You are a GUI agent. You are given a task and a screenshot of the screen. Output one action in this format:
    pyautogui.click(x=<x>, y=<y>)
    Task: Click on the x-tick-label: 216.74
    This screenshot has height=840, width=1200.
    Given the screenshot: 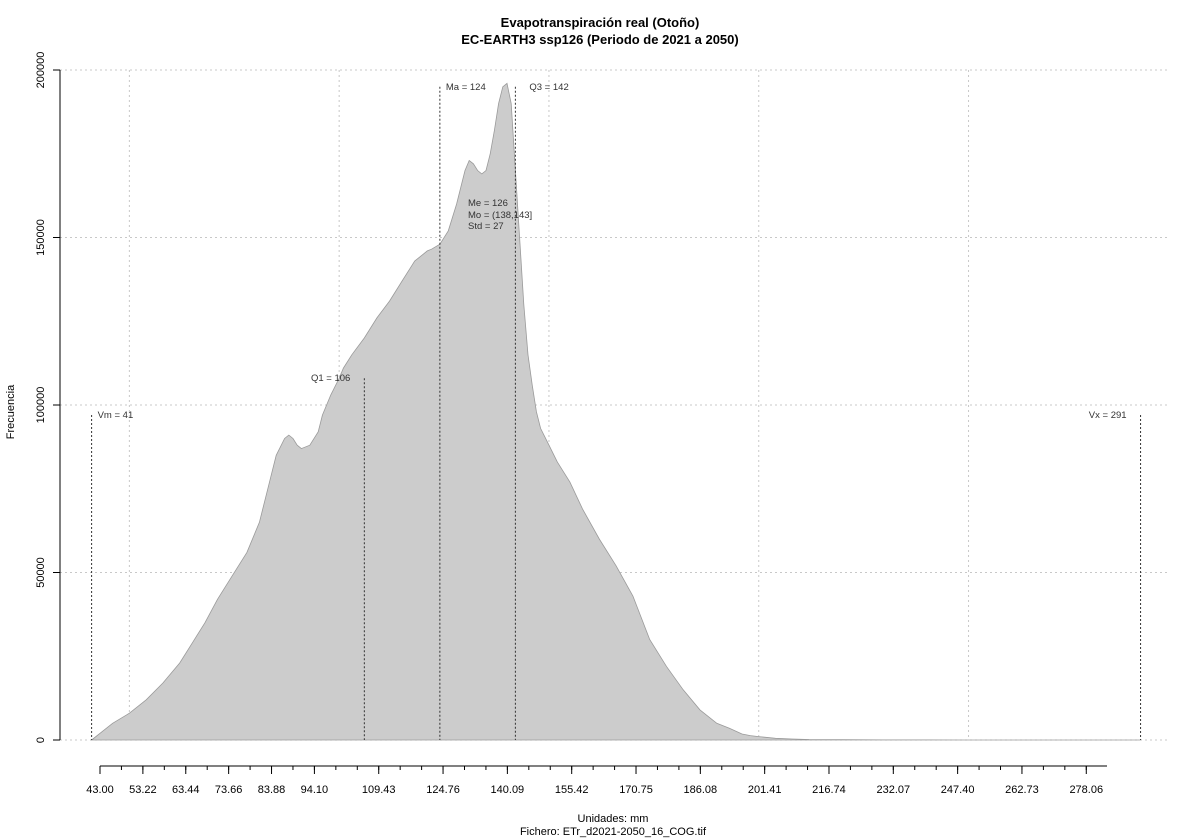 What is the action you would take?
    pyautogui.click(x=829, y=790)
    